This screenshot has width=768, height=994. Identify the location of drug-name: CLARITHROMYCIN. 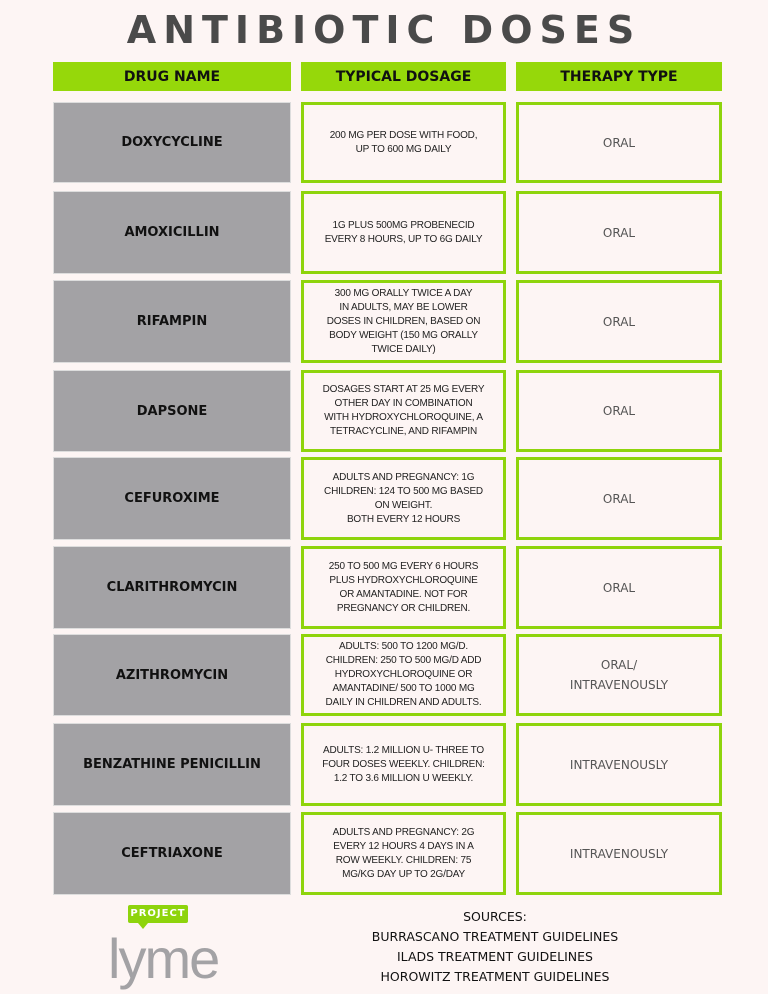
(172, 587).